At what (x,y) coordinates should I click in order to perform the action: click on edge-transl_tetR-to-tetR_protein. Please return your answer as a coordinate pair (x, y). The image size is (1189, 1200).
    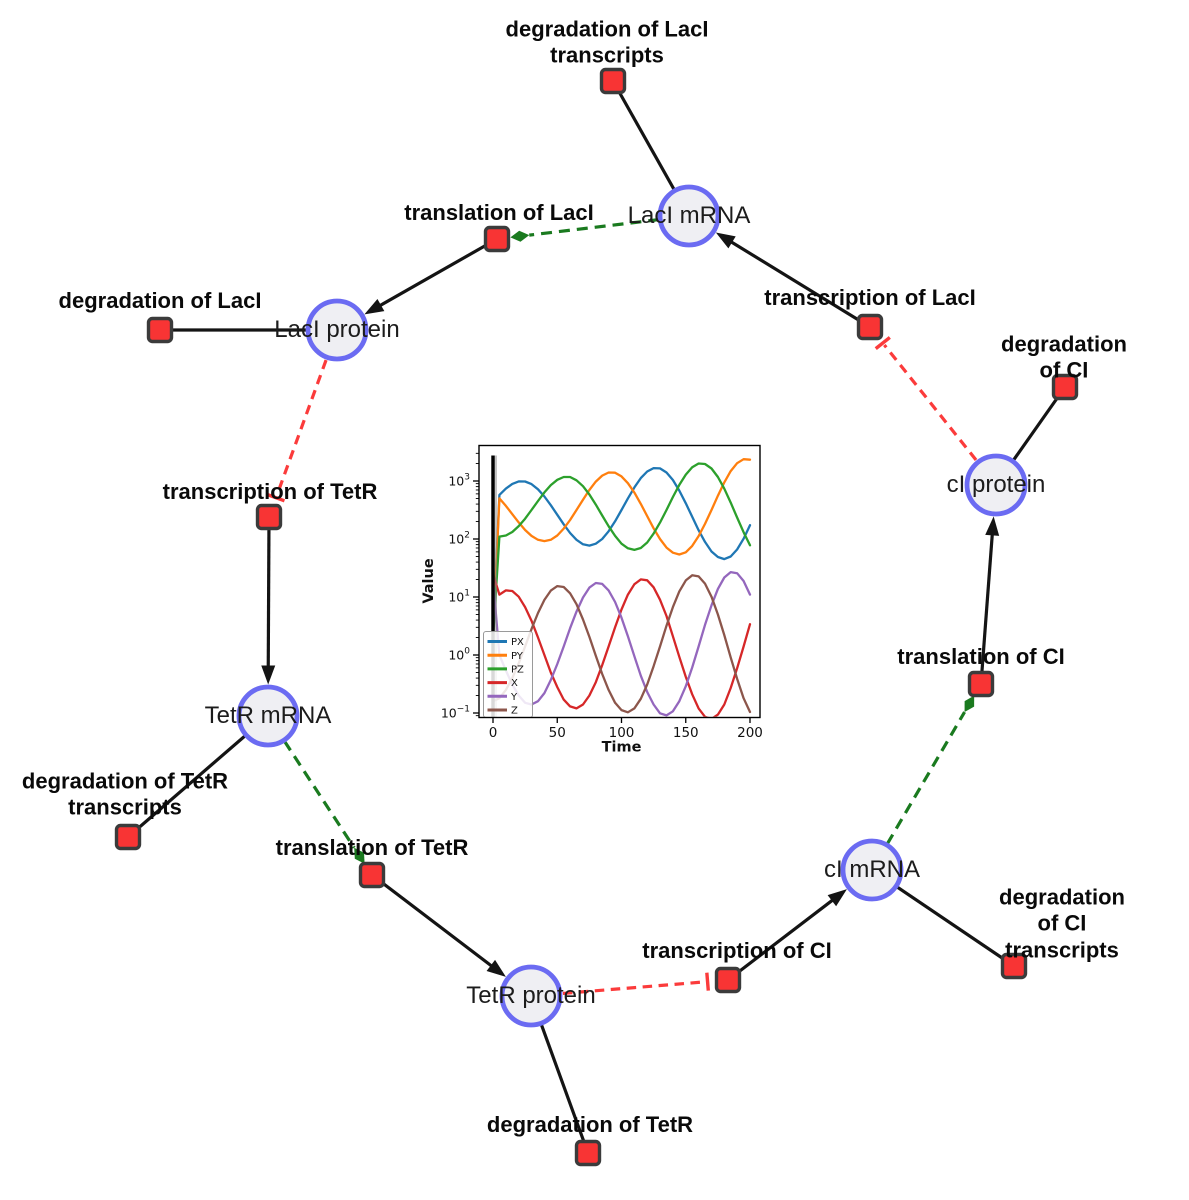
    Looking at the image, I should click on (438, 925).